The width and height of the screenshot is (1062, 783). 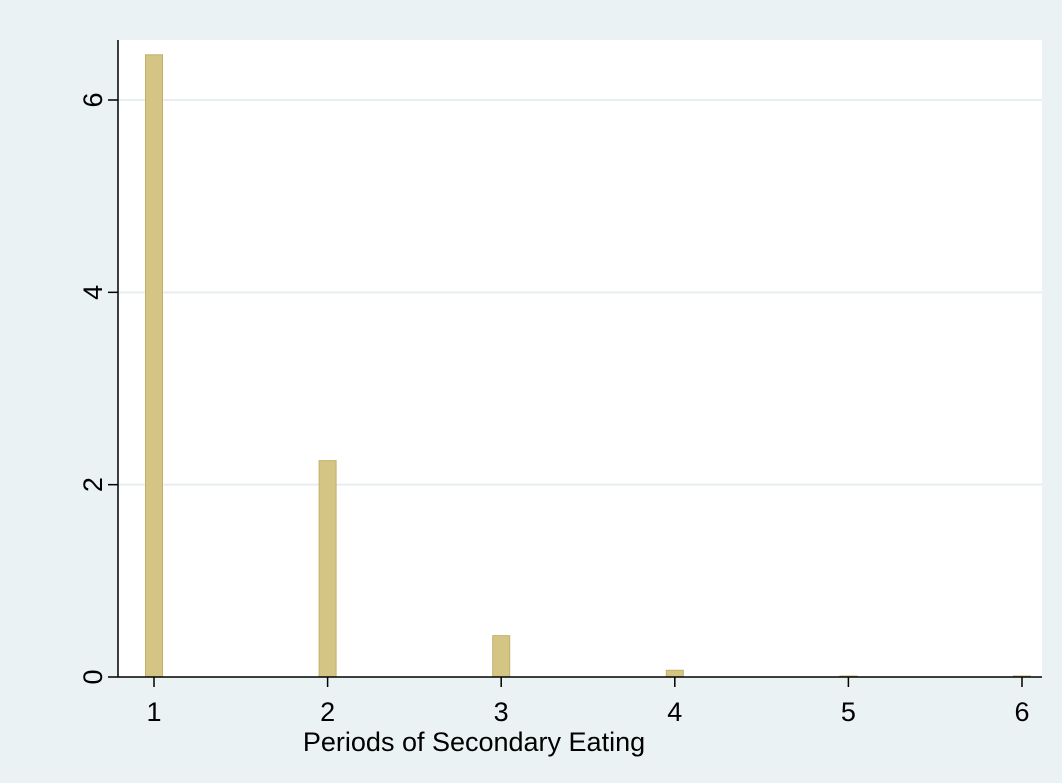 What do you see at coordinates (93, 484) in the screenshot?
I see `y-tick-label-2: 2` at bounding box center [93, 484].